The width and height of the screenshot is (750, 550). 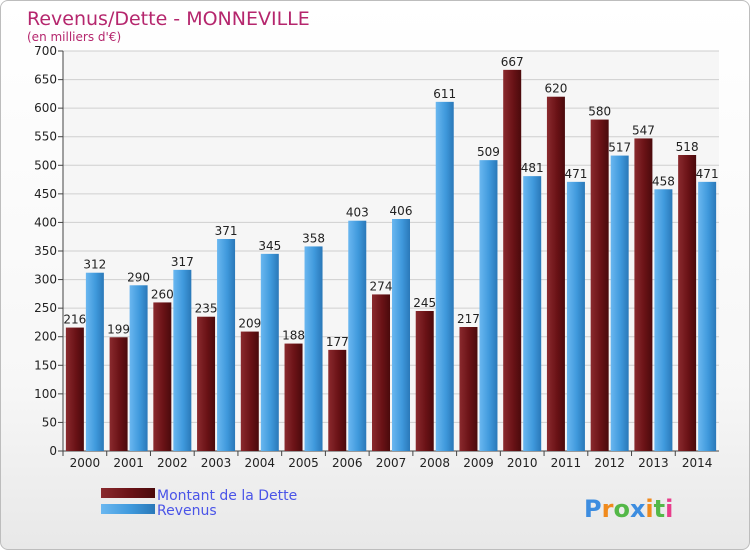 I want to click on data-label: 317, so click(x=182, y=262).